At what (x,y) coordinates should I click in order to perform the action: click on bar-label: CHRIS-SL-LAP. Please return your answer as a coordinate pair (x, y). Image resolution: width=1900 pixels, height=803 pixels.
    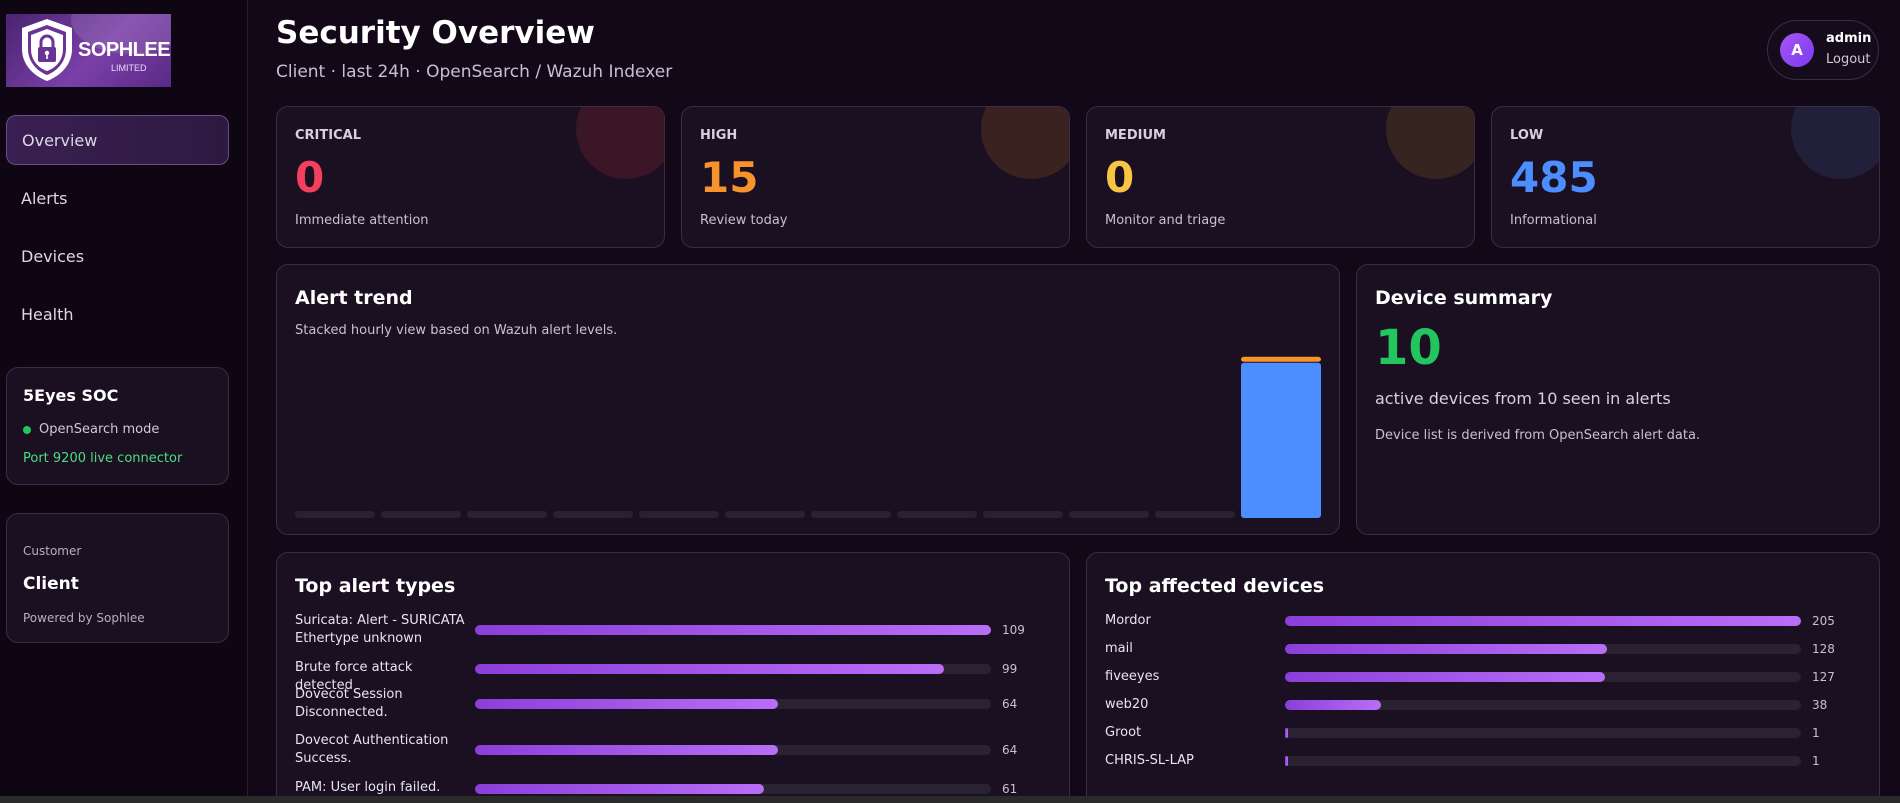
    Looking at the image, I should click on (1149, 760).